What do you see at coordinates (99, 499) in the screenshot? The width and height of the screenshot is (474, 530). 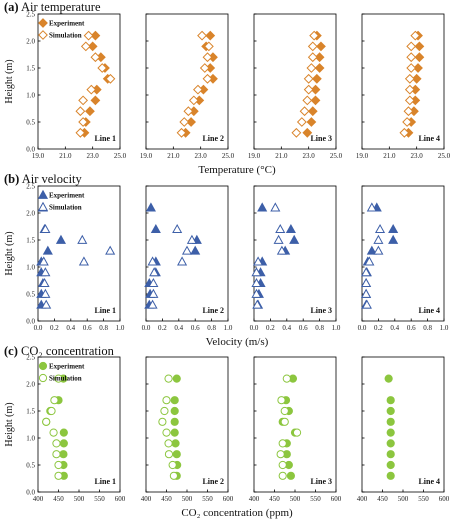 I see `x-tick-label: 550` at bounding box center [99, 499].